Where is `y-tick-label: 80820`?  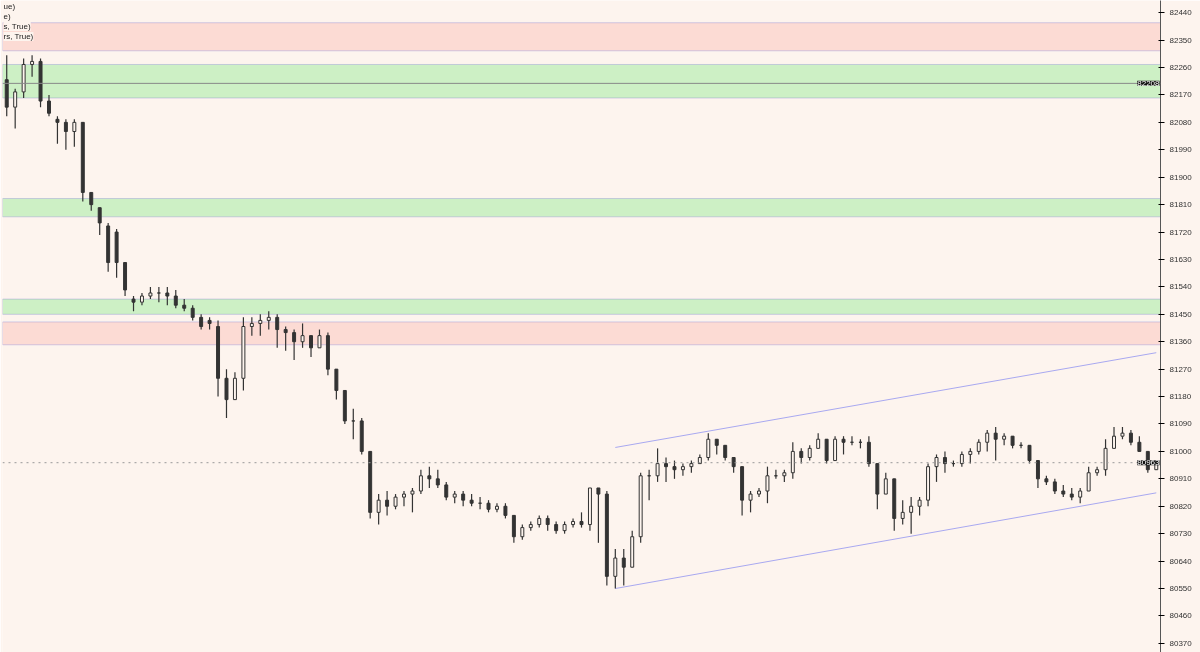
y-tick-label: 80820 is located at coordinates (1181, 506).